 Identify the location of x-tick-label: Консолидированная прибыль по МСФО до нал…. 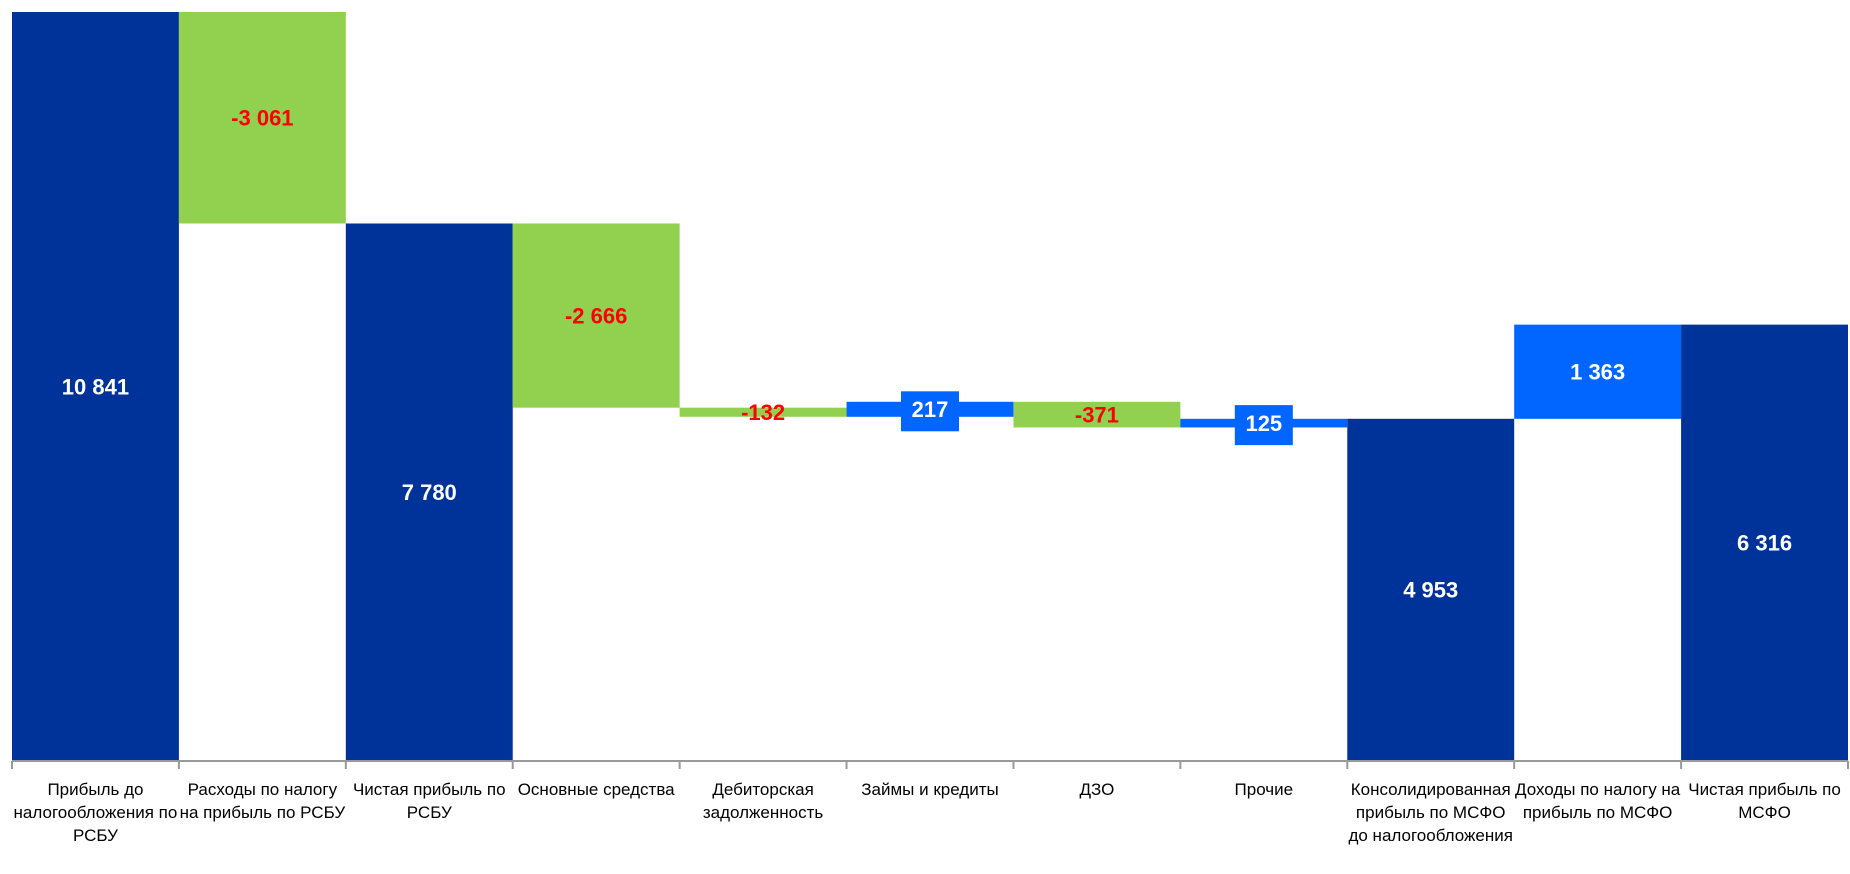
(1430, 812).